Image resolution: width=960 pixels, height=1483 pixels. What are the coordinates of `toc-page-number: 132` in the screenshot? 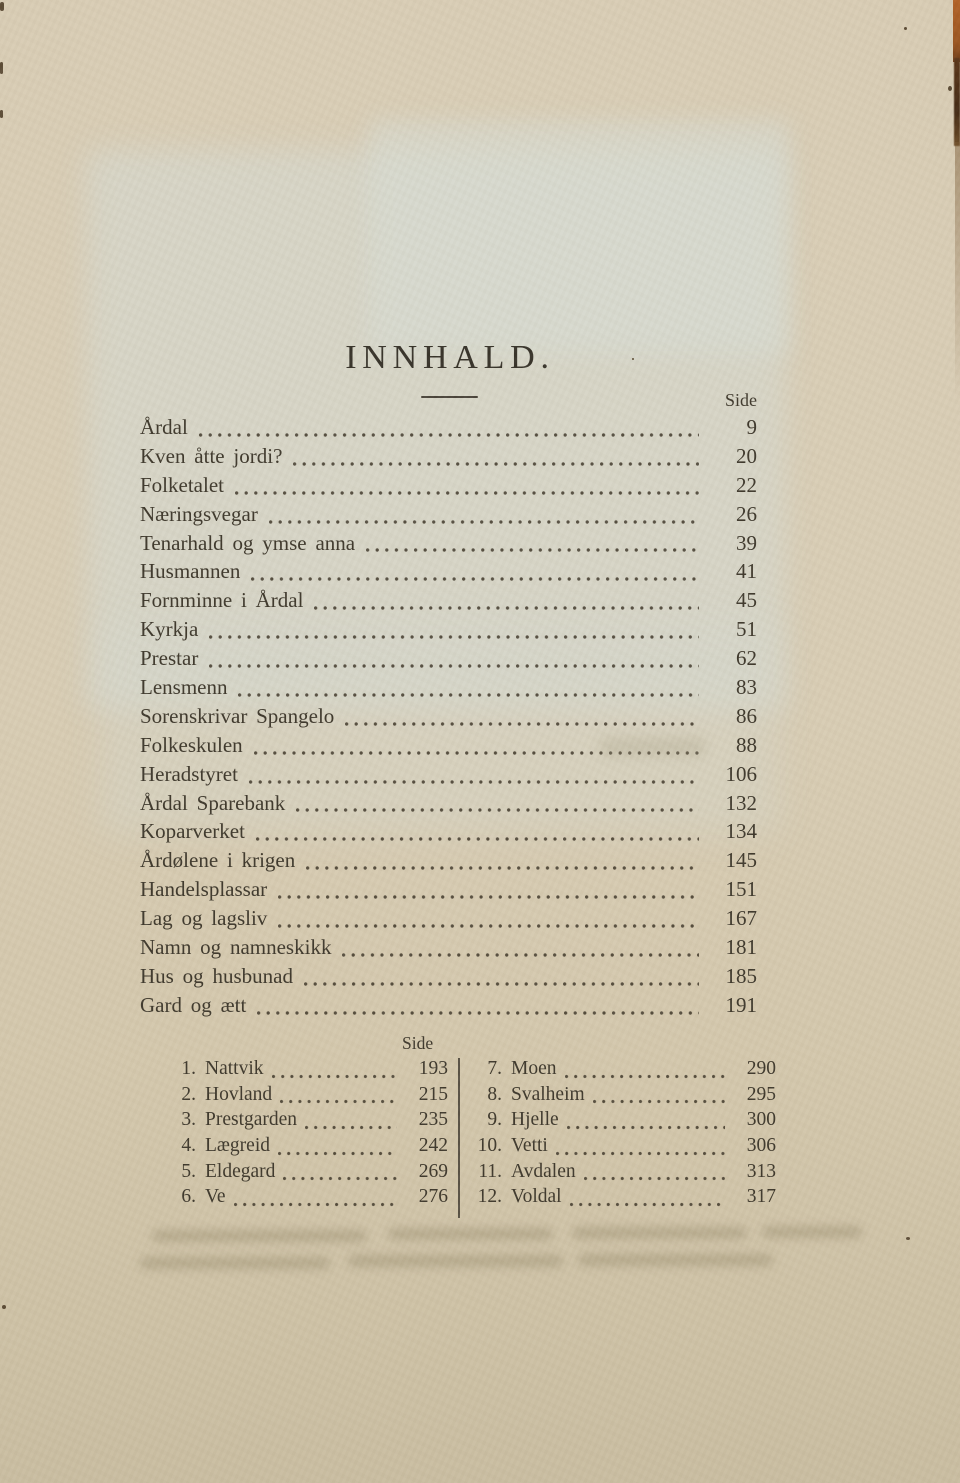 It's located at (741, 802).